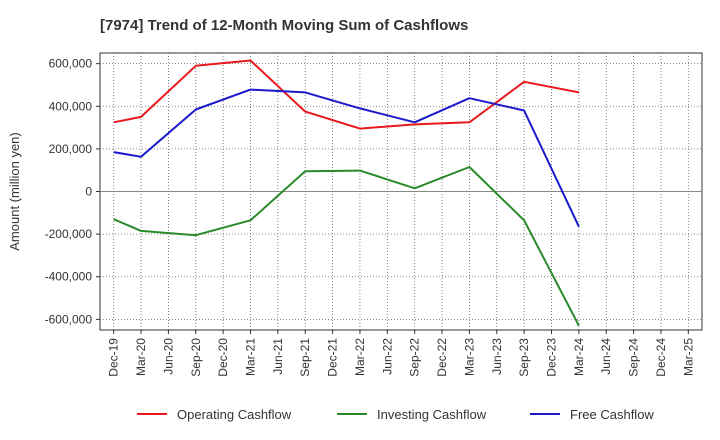  Describe the element at coordinates (14, 191) in the screenshot. I see `y-axis-label: Amount (million yen)` at that location.